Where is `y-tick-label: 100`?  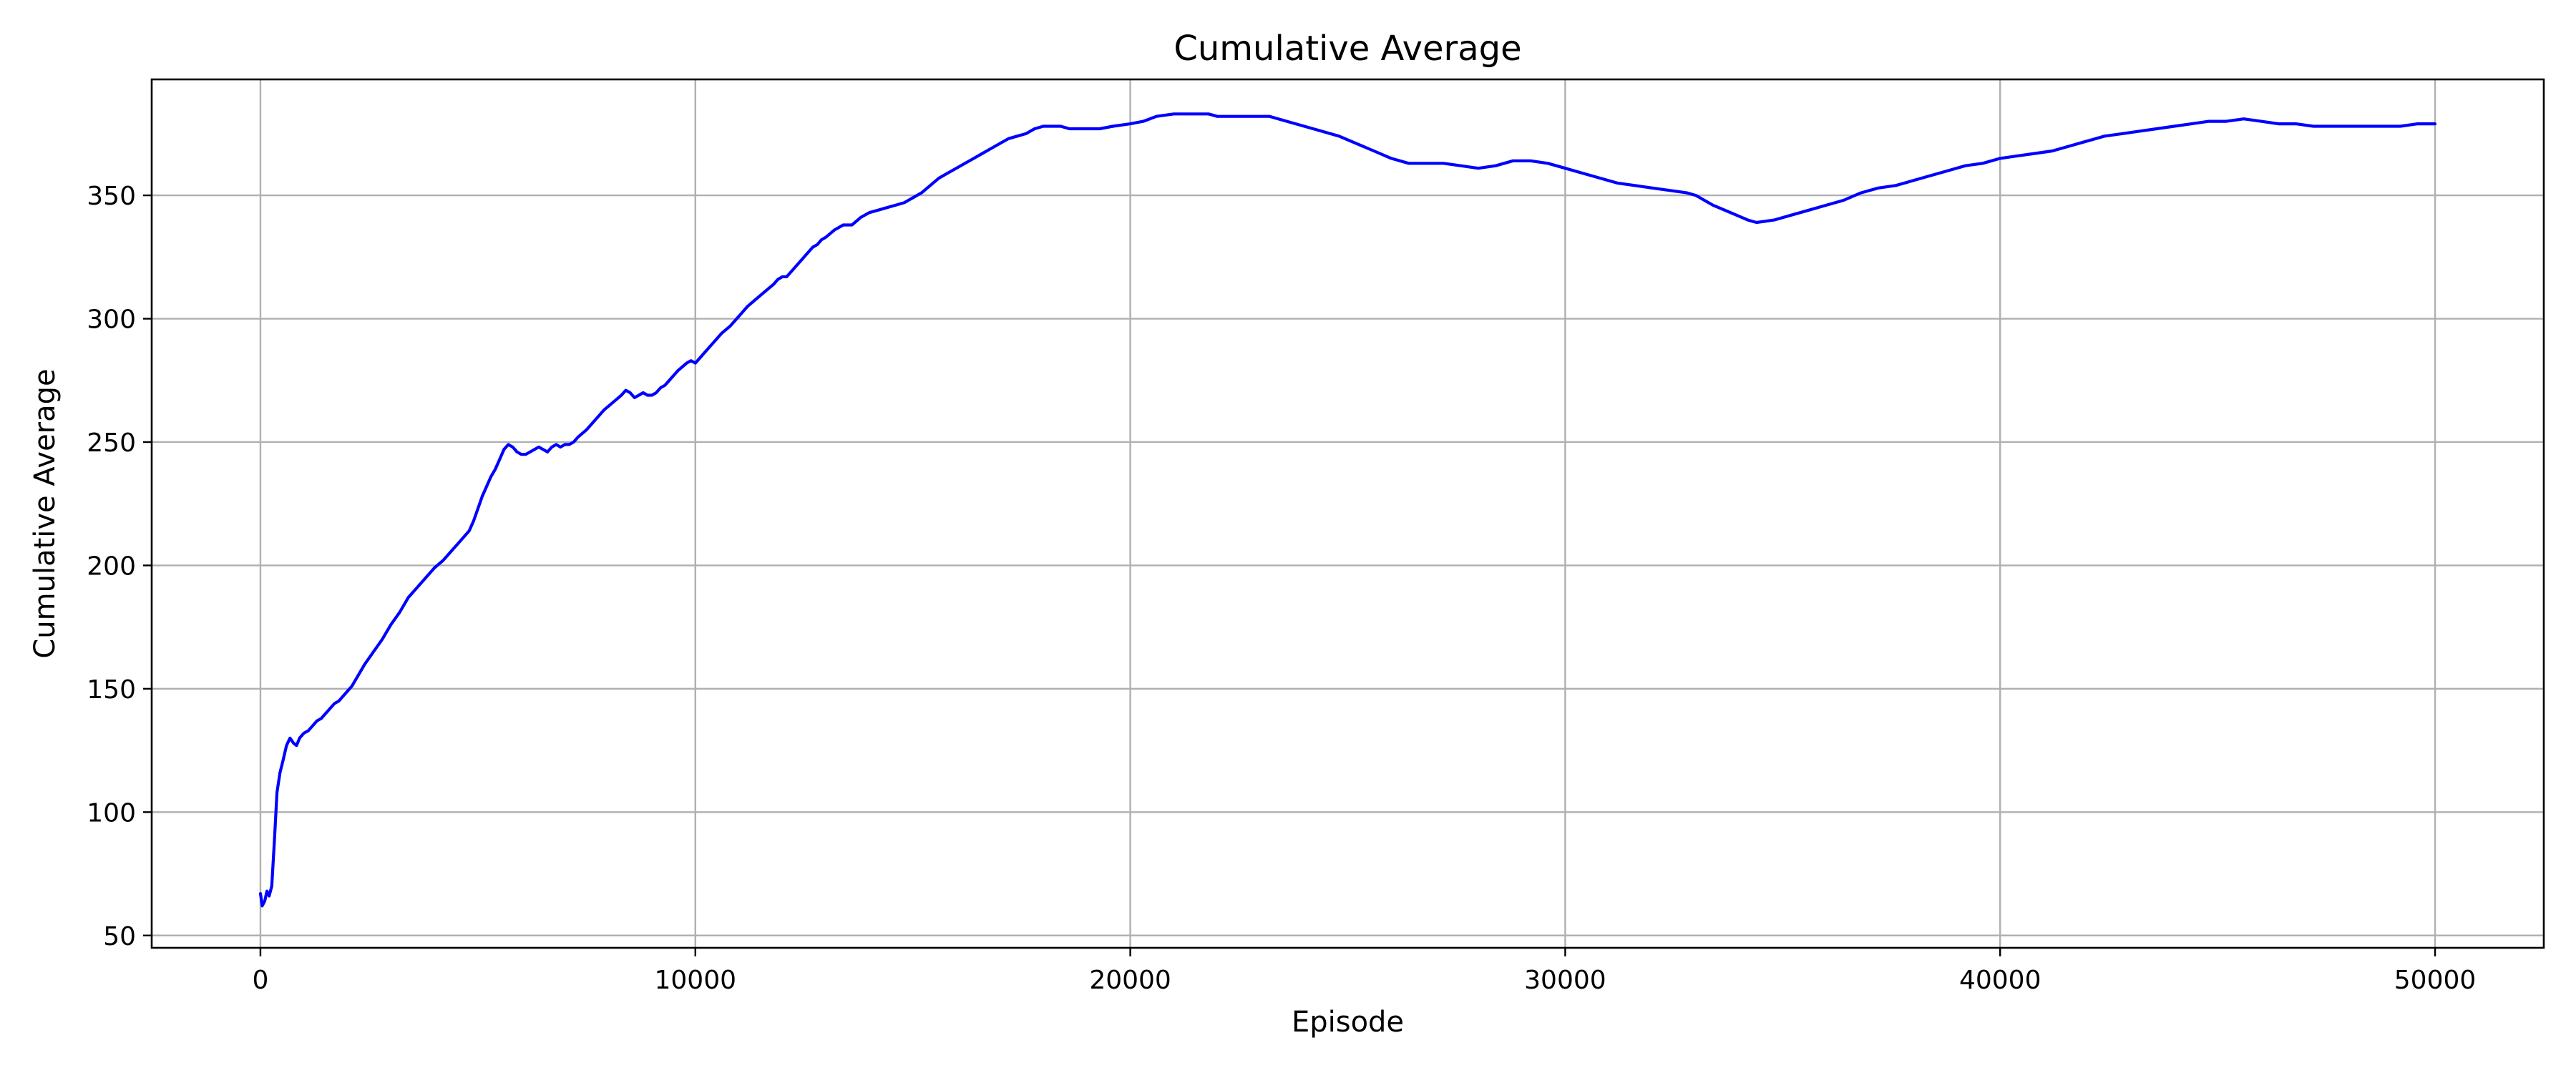
y-tick-label: 100 is located at coordinates (111, 813).